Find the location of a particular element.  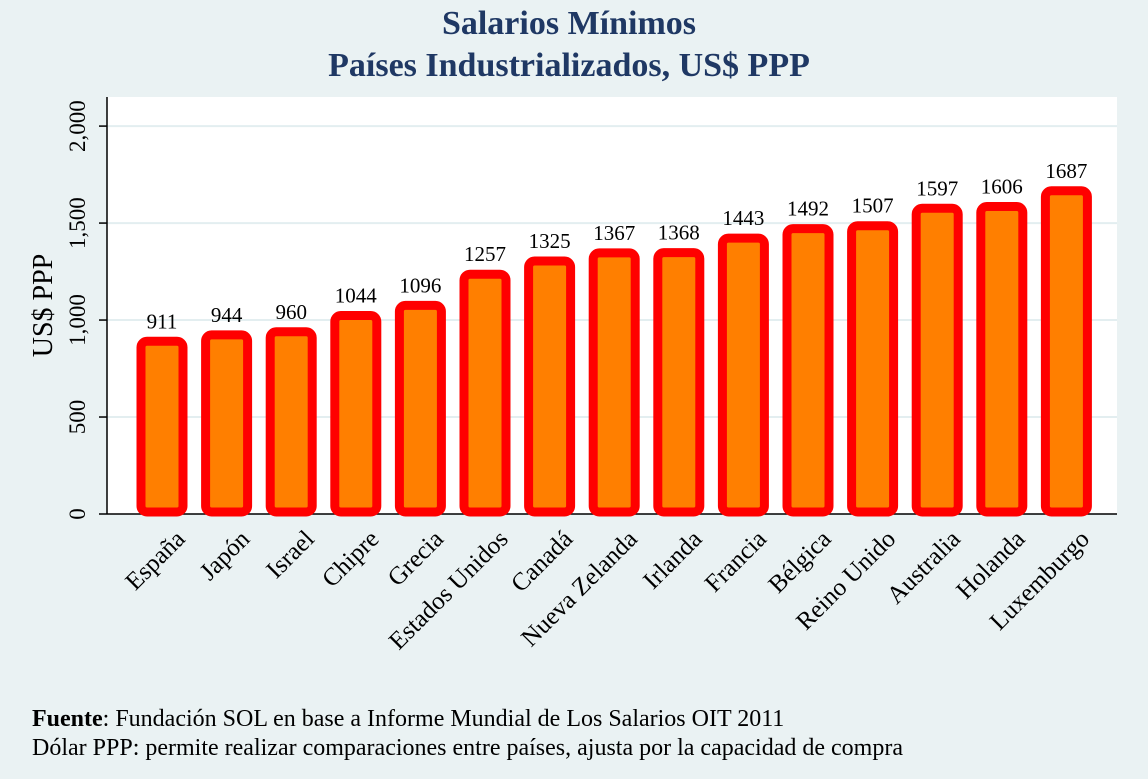

category-label: Irlanda is located at coordinates (672, 560).